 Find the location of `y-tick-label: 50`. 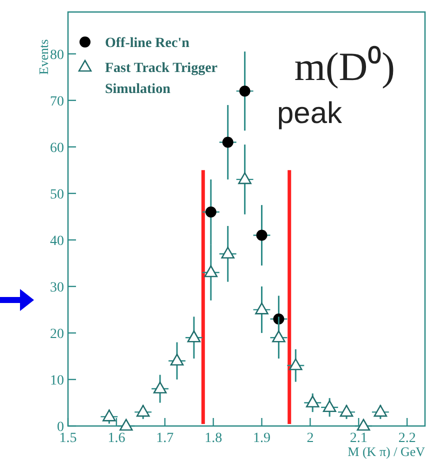

y-tick-label: 50 is located at coordinates (57, 194).